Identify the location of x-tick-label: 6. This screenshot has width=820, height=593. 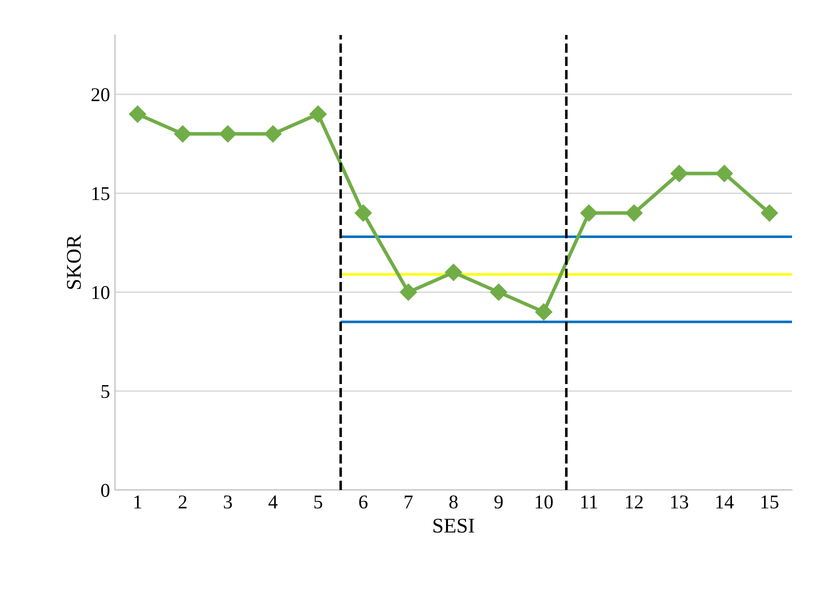
(363, 502).